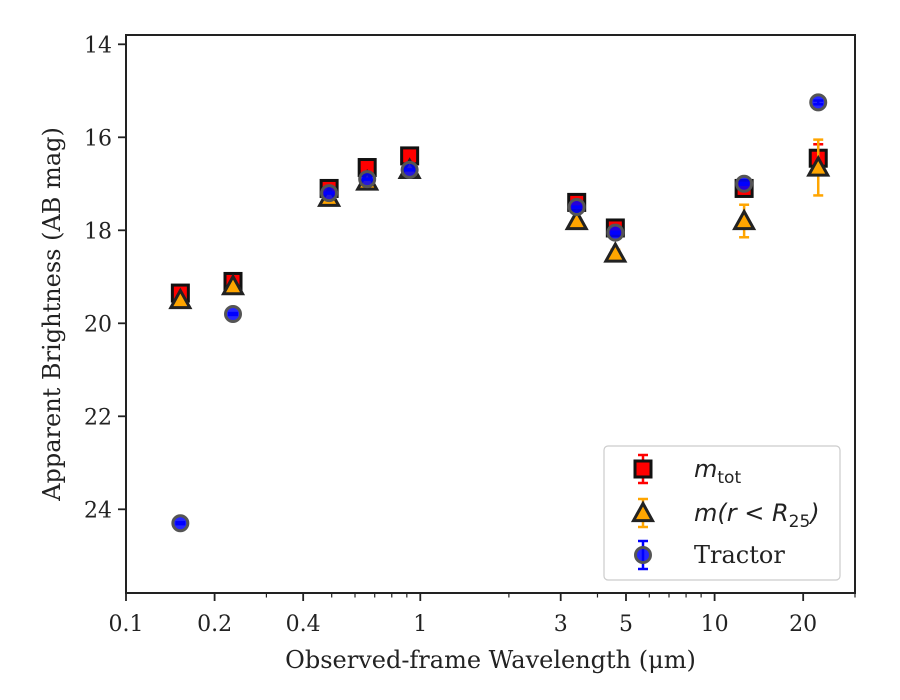 This screenshot has height=700, width=900. I want to click on legend-label: Tractor, so click(739, 555).